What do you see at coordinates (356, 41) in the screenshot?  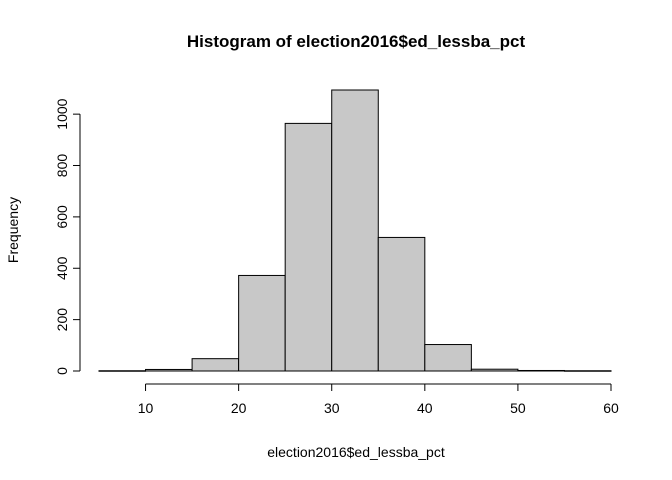 I see `chart-title: Histogram of election2016$ed_lessba_pct` at bounding box center [356, 41].